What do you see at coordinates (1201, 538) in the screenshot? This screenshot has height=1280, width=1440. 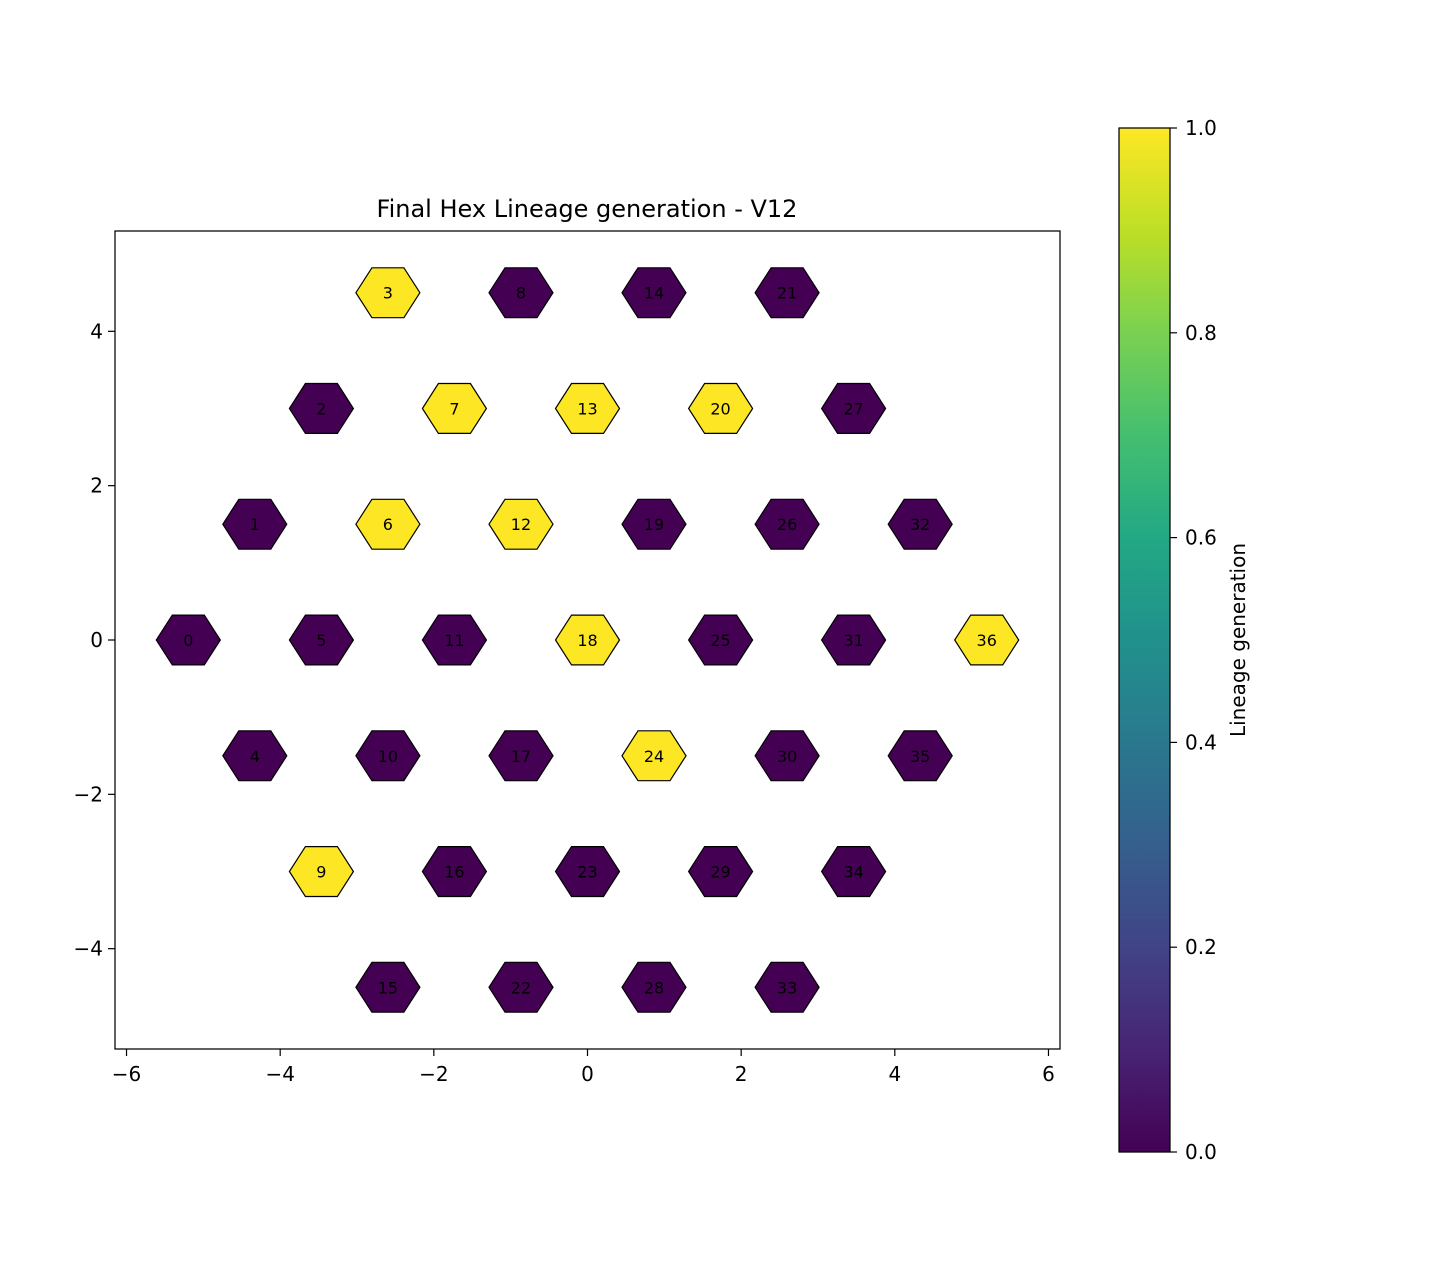 I see `colorbar-tick-label: 0.6` at bounding box center [1201, 538].